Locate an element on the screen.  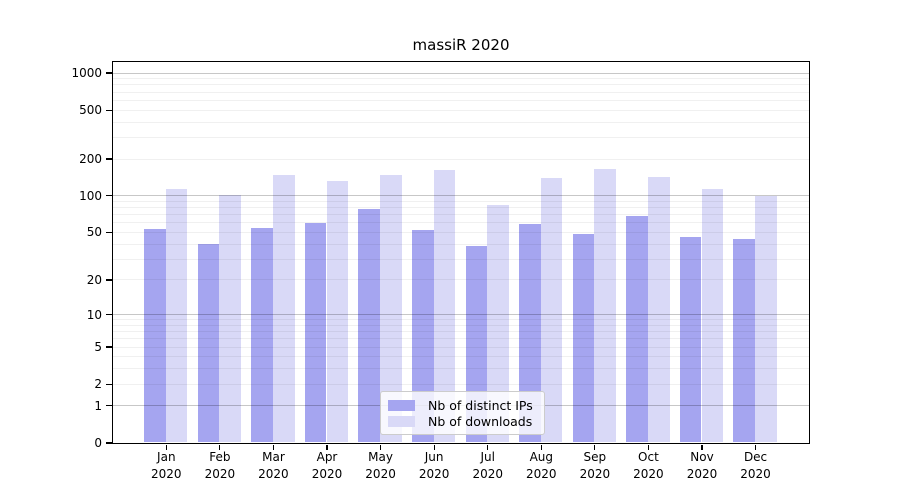
bar-nb-of-downloads-nov is located at coordinates (712, 316).